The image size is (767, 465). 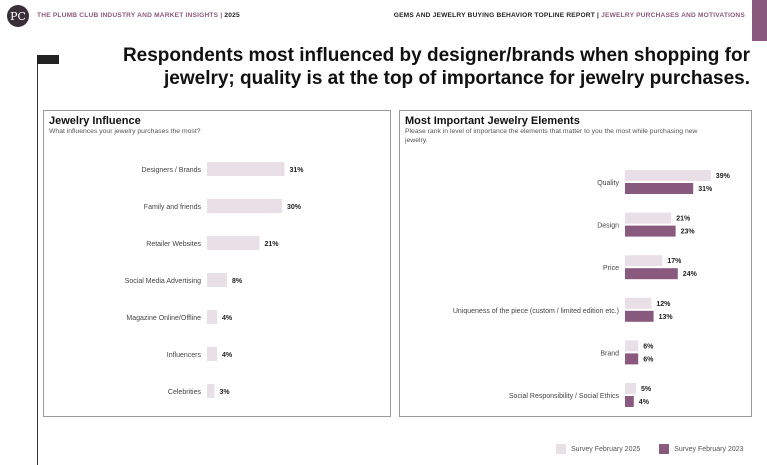 What do you see at coordinates (646, 389) in the screenshot?
I see `data-label-2025: 5%` at bounding box center [646, 389].